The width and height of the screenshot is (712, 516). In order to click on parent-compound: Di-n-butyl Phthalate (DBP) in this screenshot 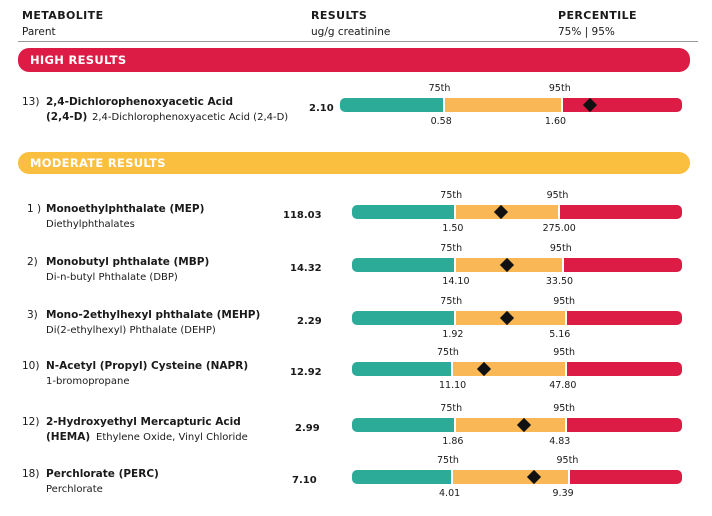, I will do `click(112, 277)`.